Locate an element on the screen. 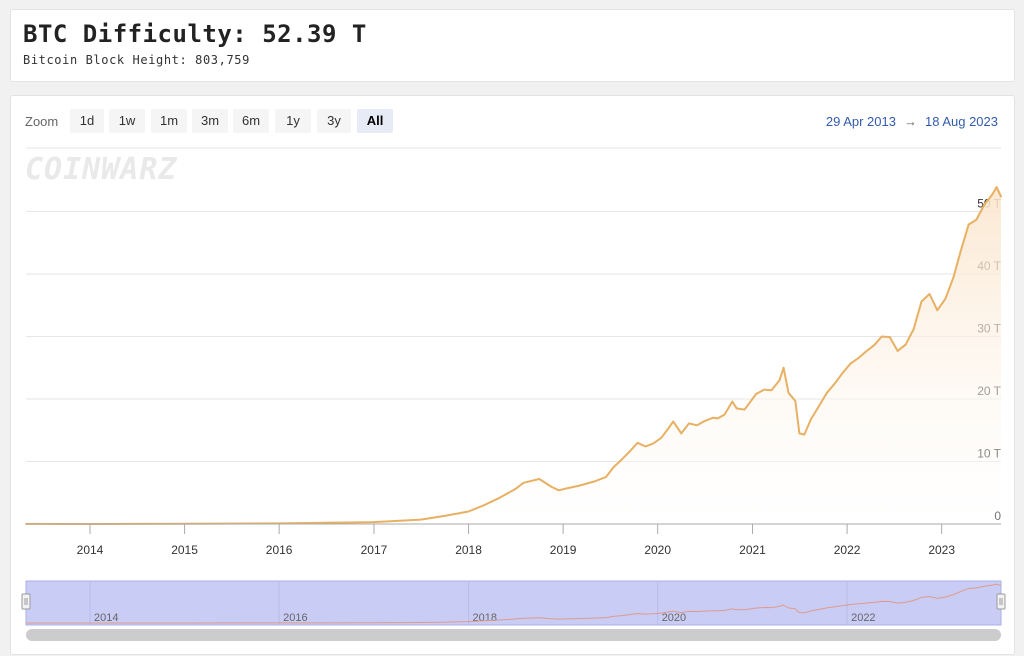  range-arrow-icon: → is located at coordinates (910, 121).